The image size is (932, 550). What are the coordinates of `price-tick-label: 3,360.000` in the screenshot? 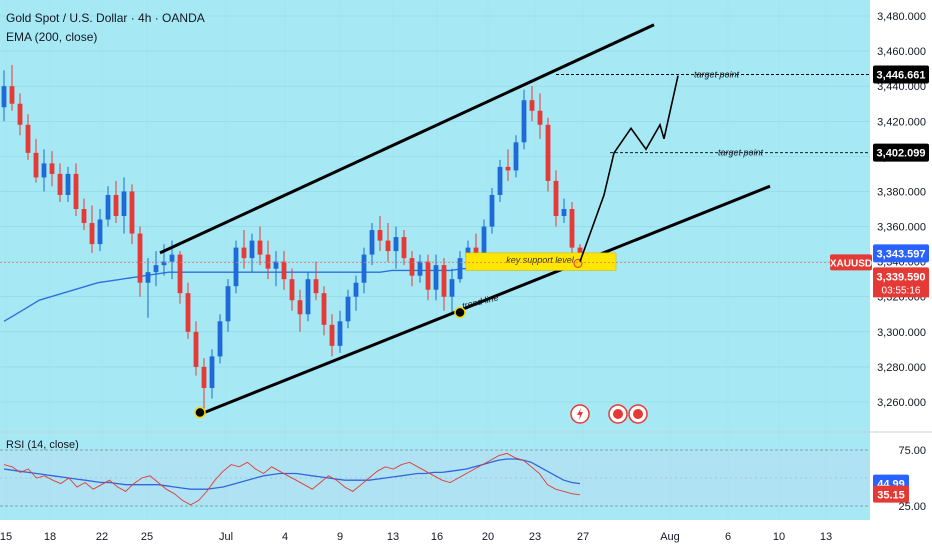 It's located at (901, 228).